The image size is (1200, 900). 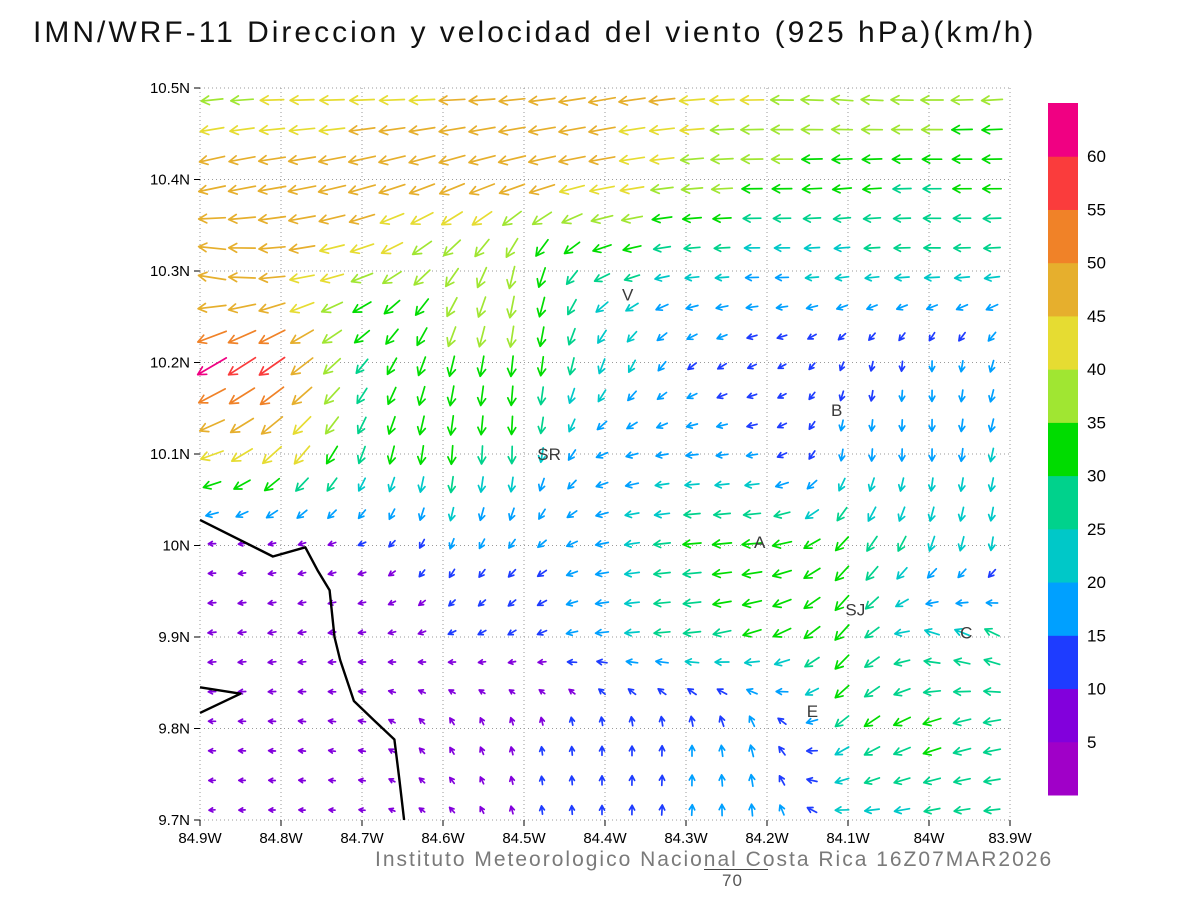 I want to click on colorbar-label: 60, so click(x=1096, y=156).